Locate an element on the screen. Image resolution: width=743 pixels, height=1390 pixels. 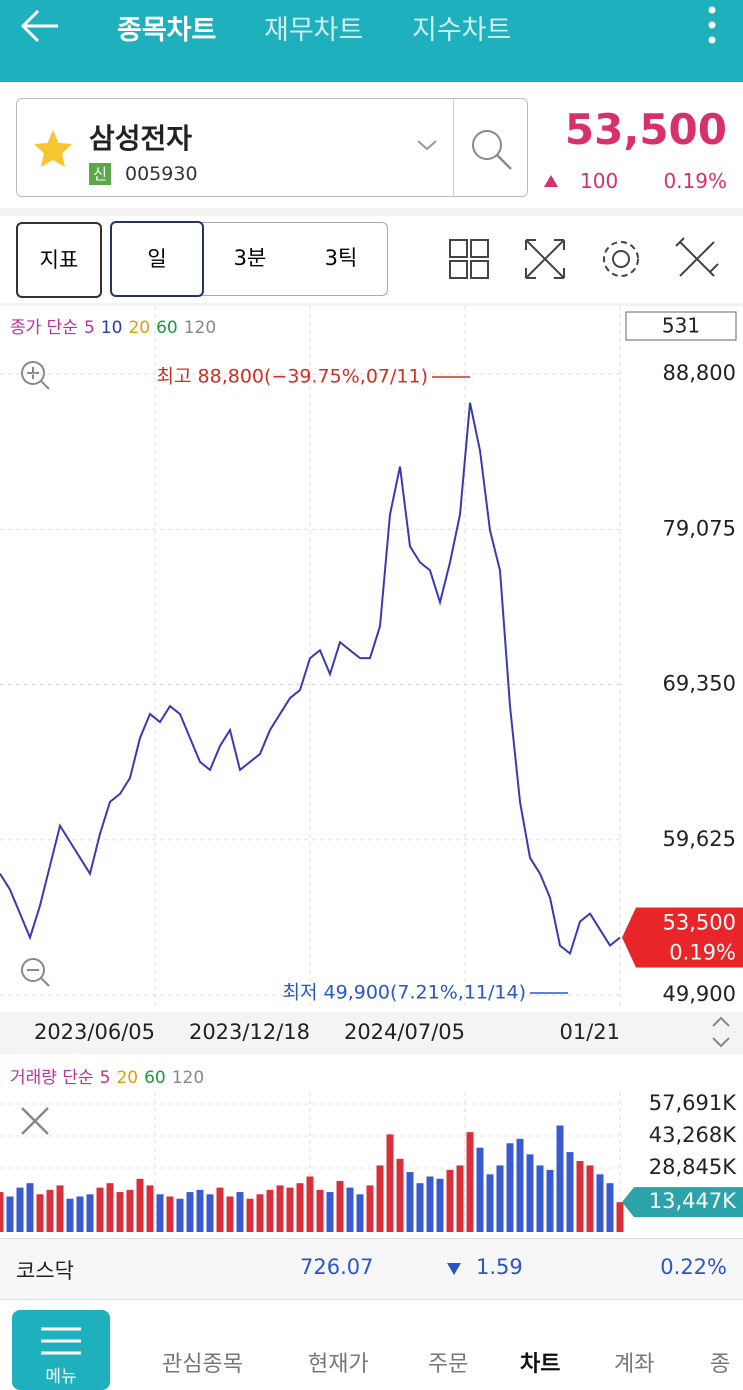
y-tick-label: 57,691K is located at coordinates (693, 1103).